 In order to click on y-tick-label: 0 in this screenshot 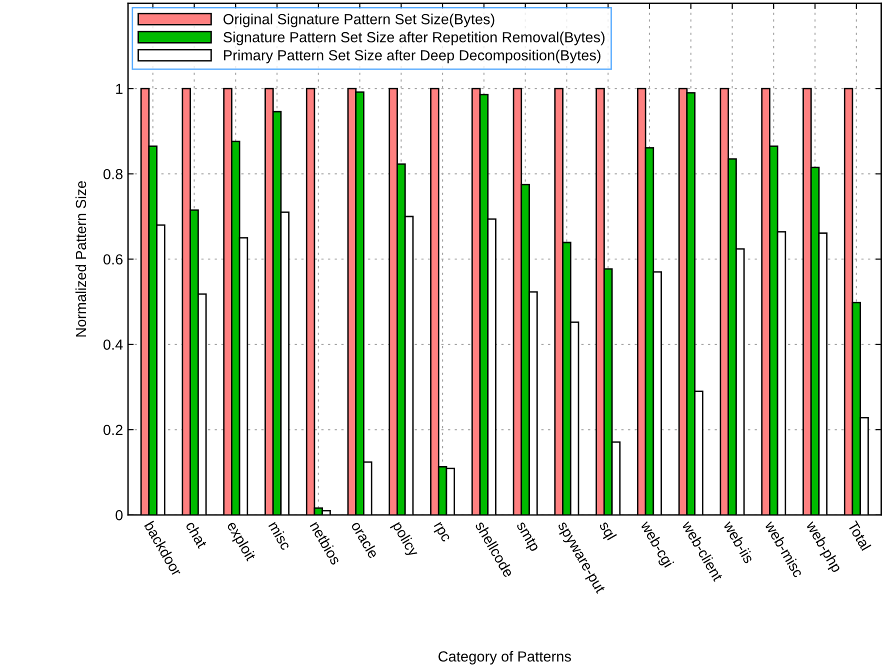, I will do `click(119, 515)`.